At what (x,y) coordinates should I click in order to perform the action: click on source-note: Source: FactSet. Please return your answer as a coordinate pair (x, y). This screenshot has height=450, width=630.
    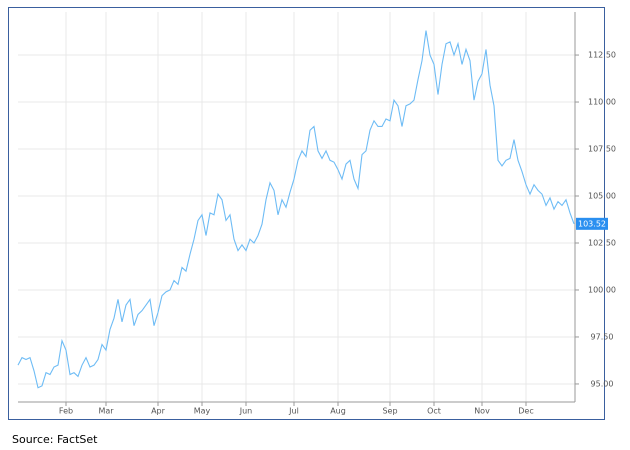
    Looking at the image, I should click on (55, 439).